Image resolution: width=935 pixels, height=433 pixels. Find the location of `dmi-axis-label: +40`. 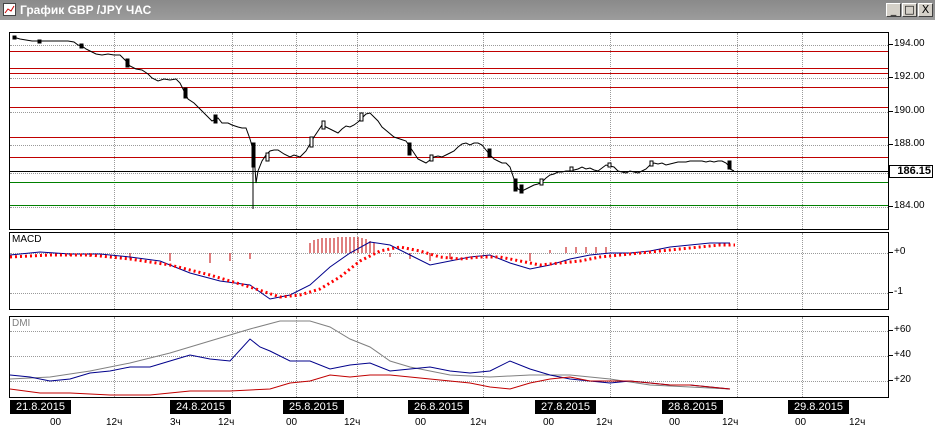

dmi-axis-label: +40 is located at coordinates (902, 354).